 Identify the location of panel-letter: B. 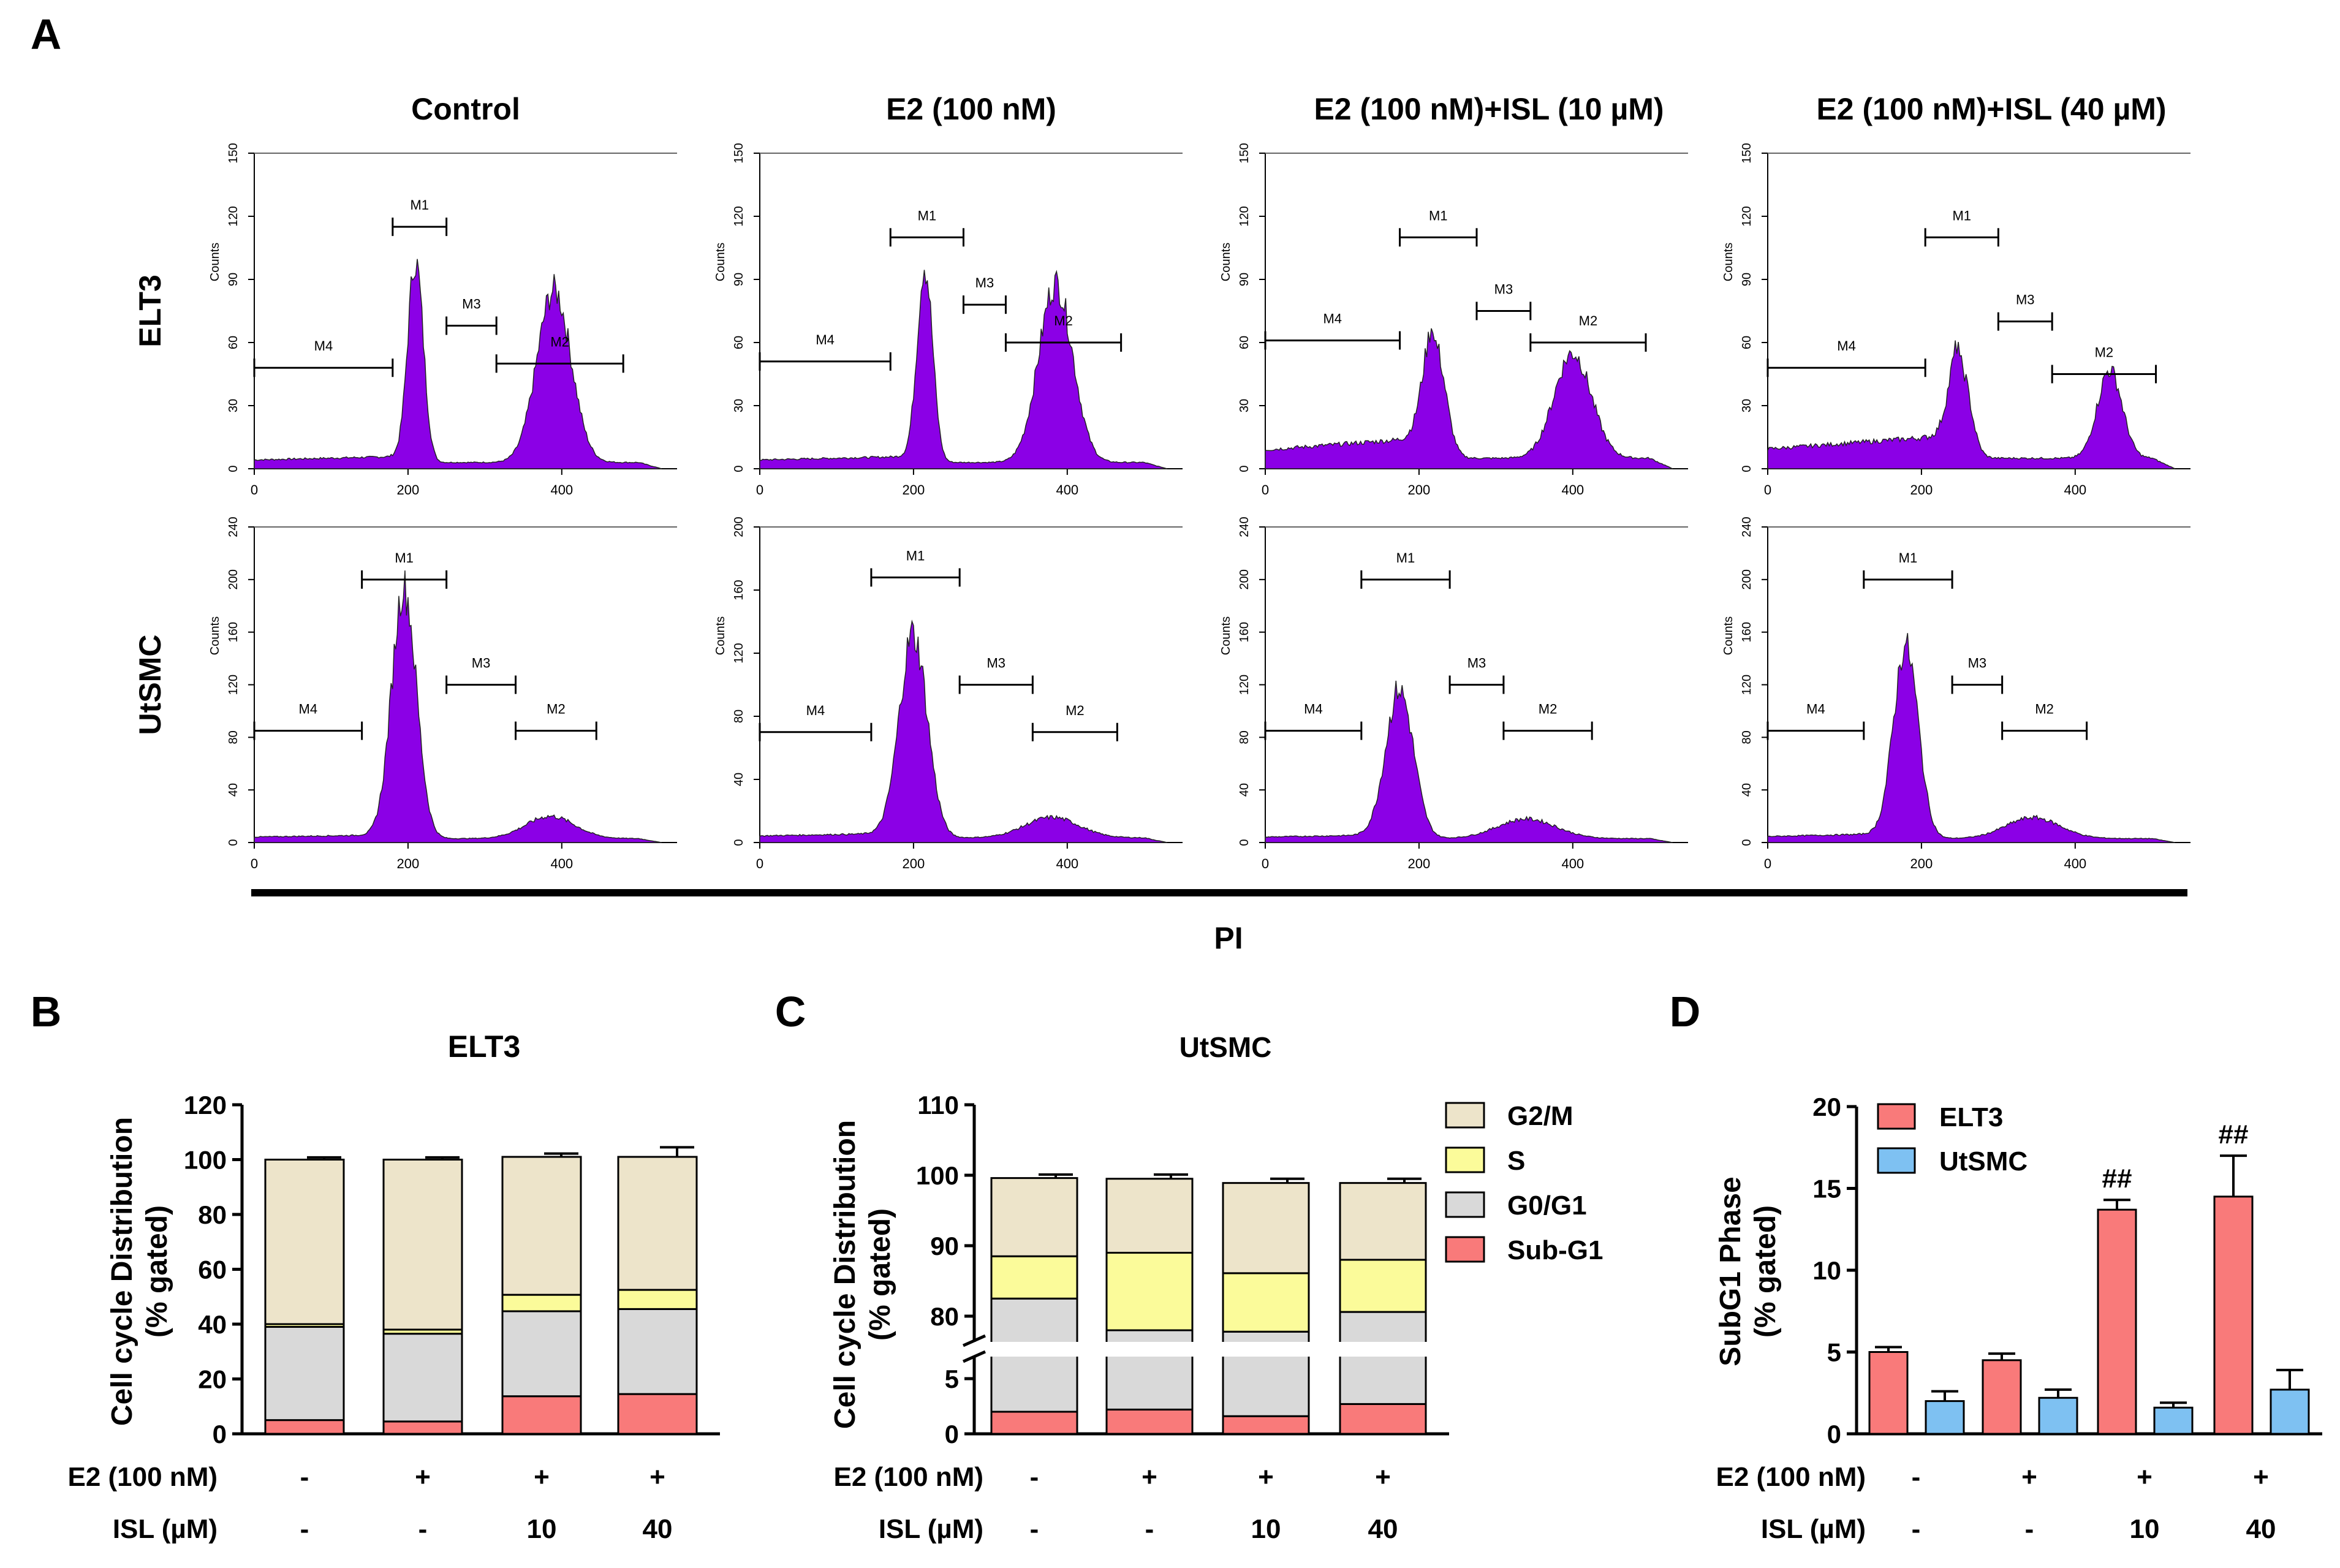
(46, 1012).